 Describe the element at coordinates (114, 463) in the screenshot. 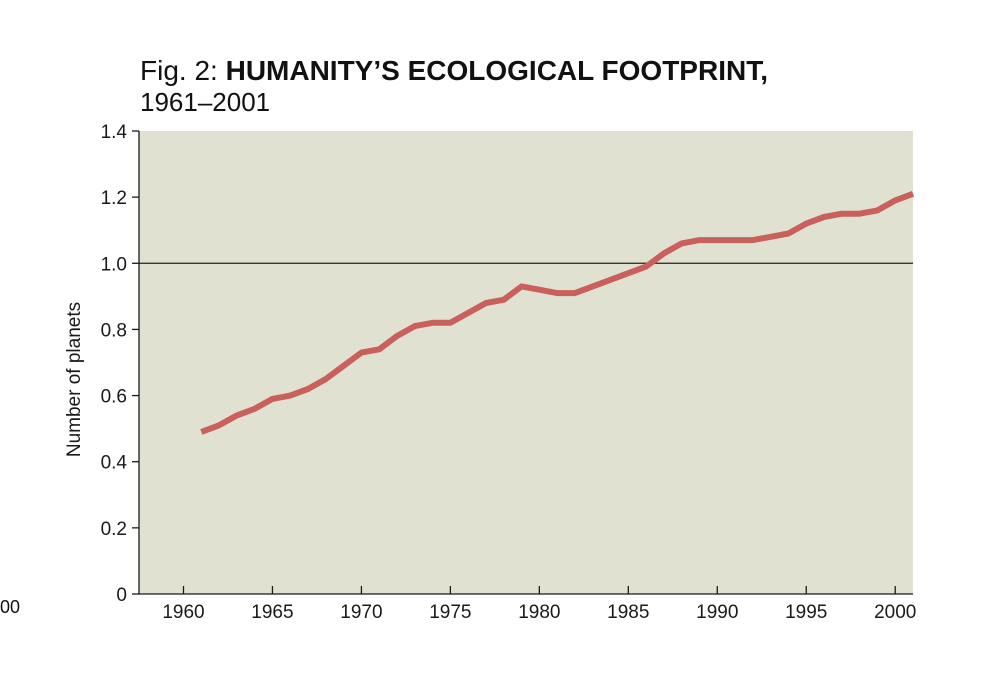

I see `y-tick-label: 0.4` at that location.